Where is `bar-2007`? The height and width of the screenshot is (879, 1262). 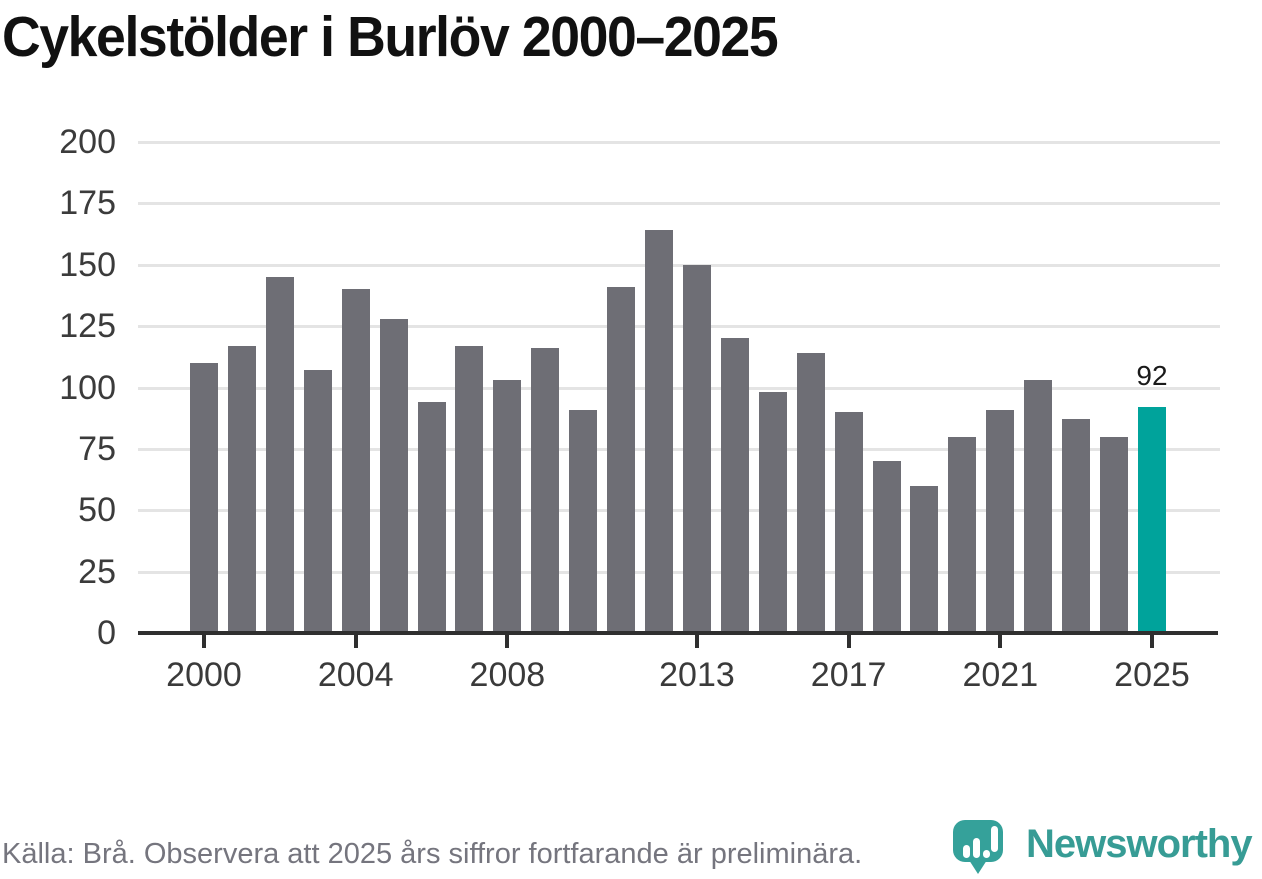
bar-2007 is located at coordinates (469, 489).